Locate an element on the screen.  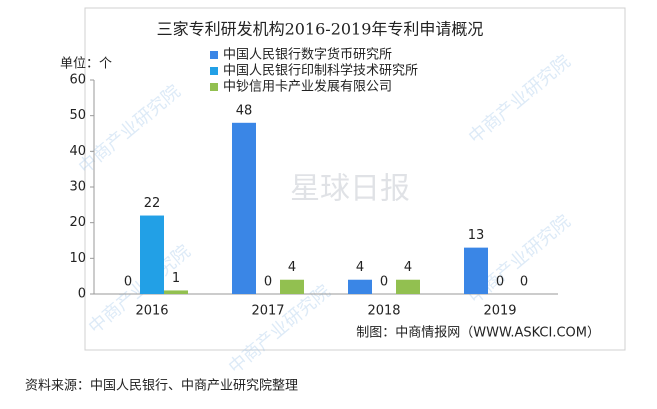
x-tick-label: 2017 is located at coordinates (267, 311).